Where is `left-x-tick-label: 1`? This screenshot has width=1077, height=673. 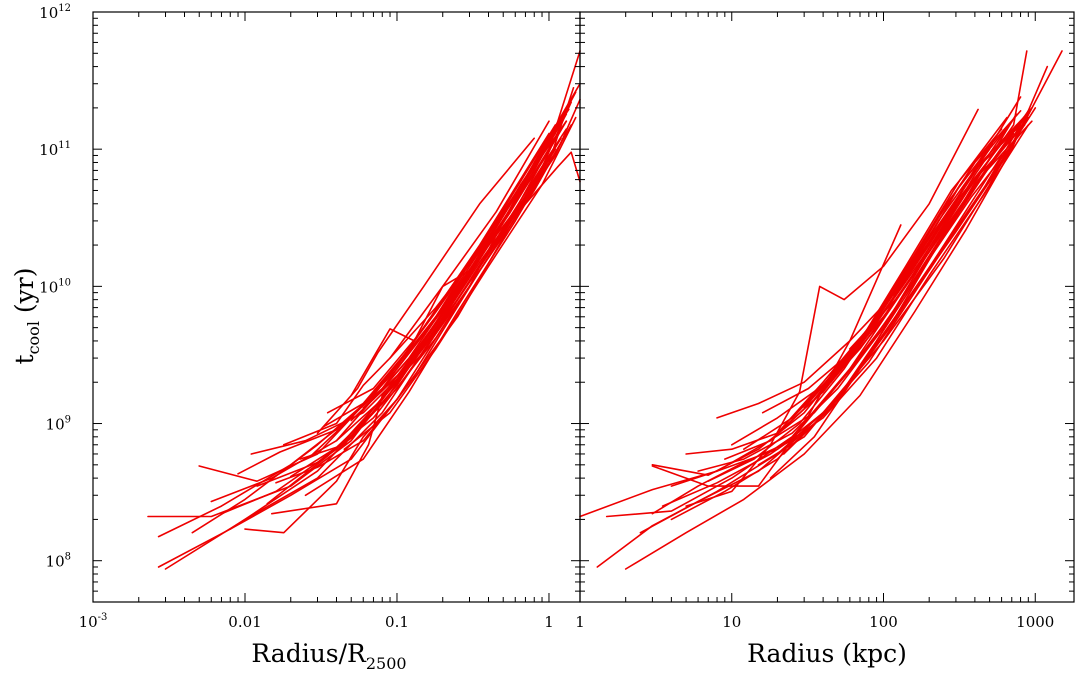
left-x-tick-label: 1 is located at coordinates (549, 622).